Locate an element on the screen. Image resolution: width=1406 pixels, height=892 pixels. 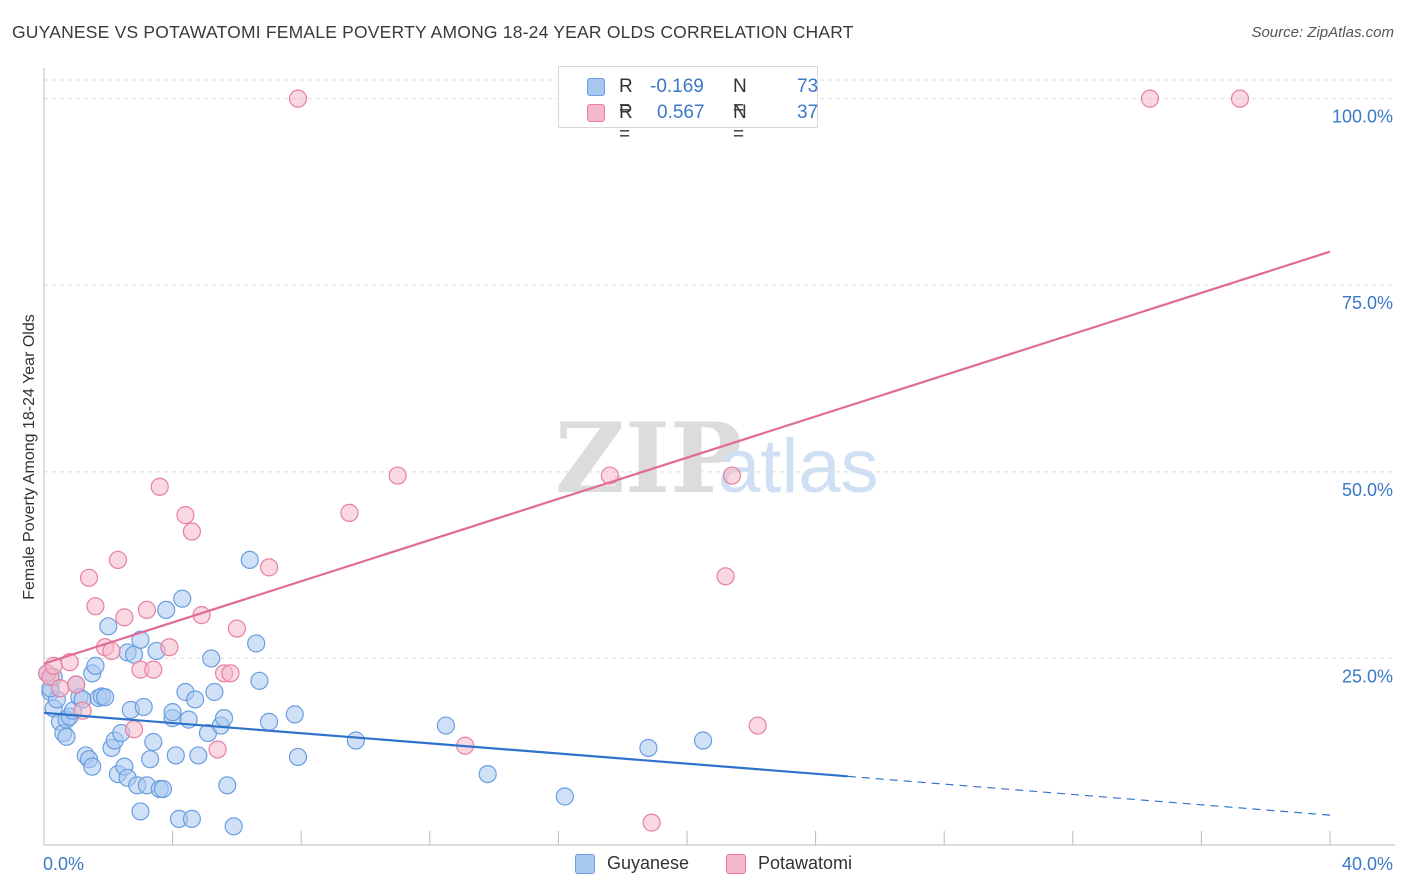
potawatomi-legend-swatch is located at coordinates (736, 864).